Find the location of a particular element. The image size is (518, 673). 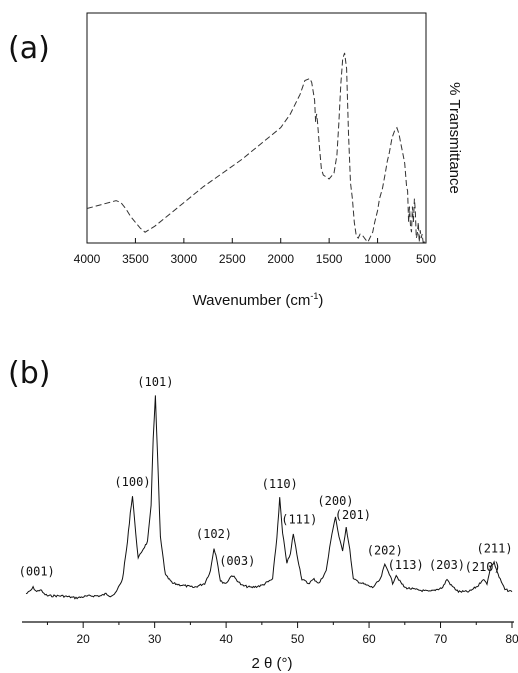

panel-a-x-tick-label: 3500 is located at coordinates (135, 259).